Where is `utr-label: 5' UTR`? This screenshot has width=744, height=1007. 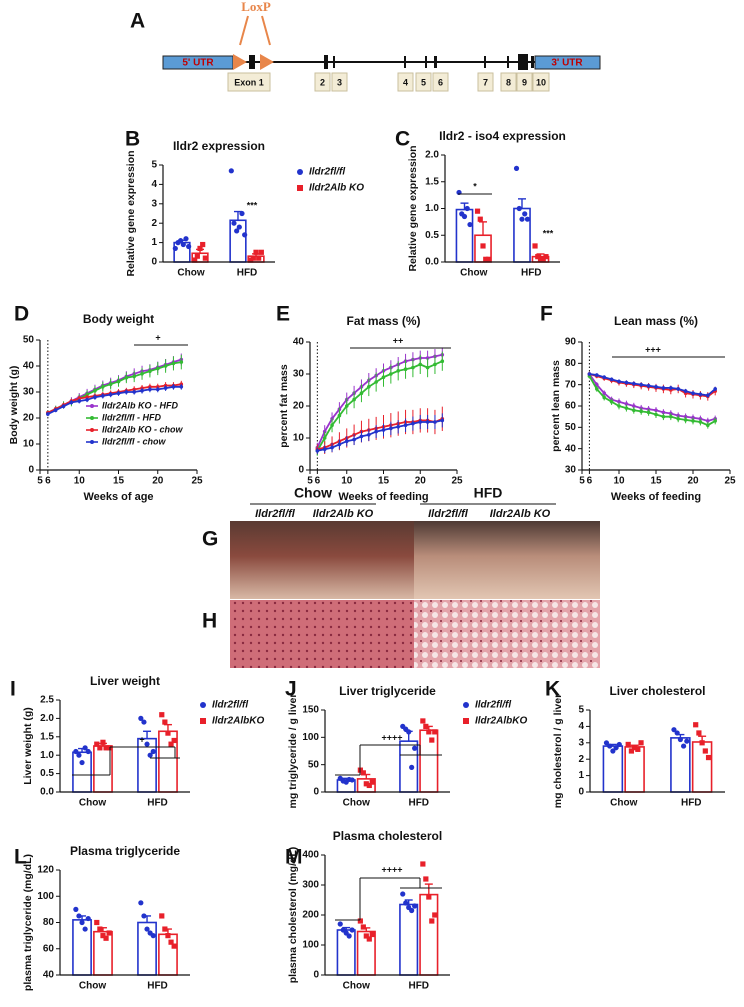
utr-label: 5' UTR is located at coordinates (198, 63).